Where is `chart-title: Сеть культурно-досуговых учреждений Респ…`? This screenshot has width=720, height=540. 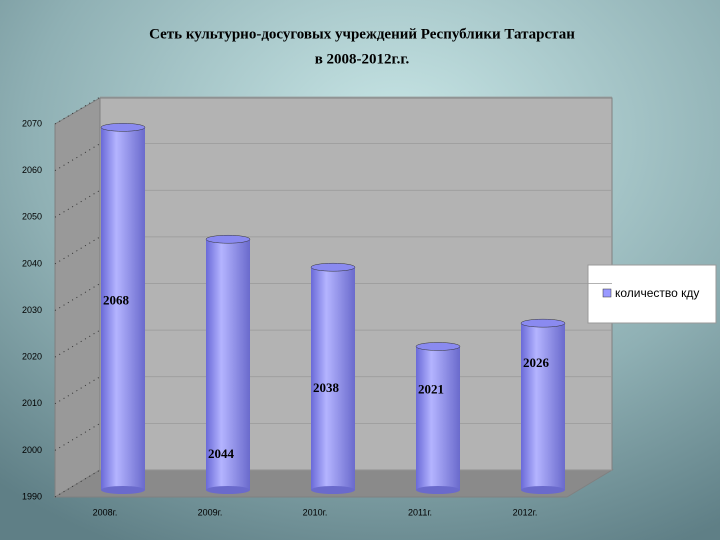
chart-title: Сеть культурно-досуговых учреждений Респ… is located at coordinates (362, 34).